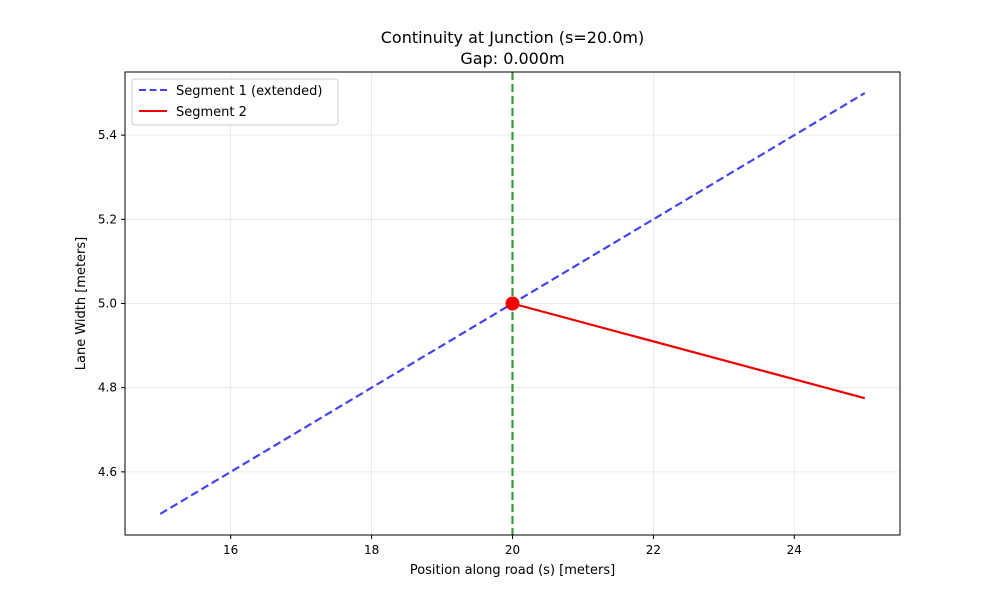 Image resolution: width=1000 pixels, height=600 pixels. Describe the element at coordinates (513, 37) in the screenshot. I see `chart-title: Continuity at Junction (s=20.0m)` at that location.